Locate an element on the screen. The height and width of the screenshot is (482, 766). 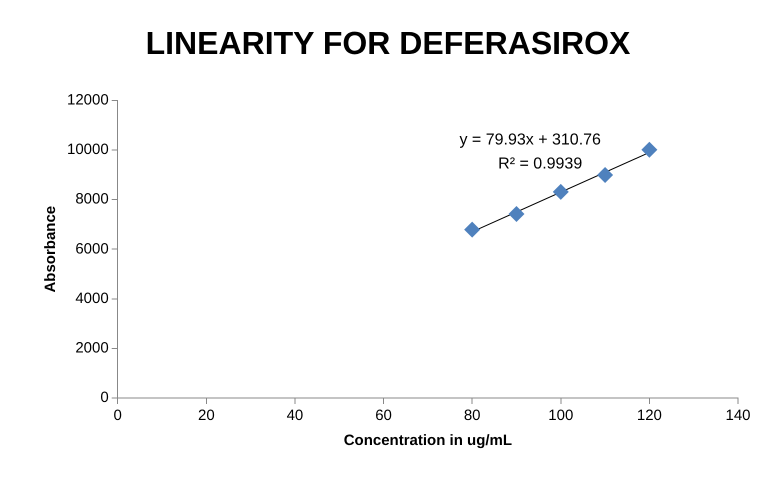
x-tick-label: 80 is located at coordinates (472, 415).